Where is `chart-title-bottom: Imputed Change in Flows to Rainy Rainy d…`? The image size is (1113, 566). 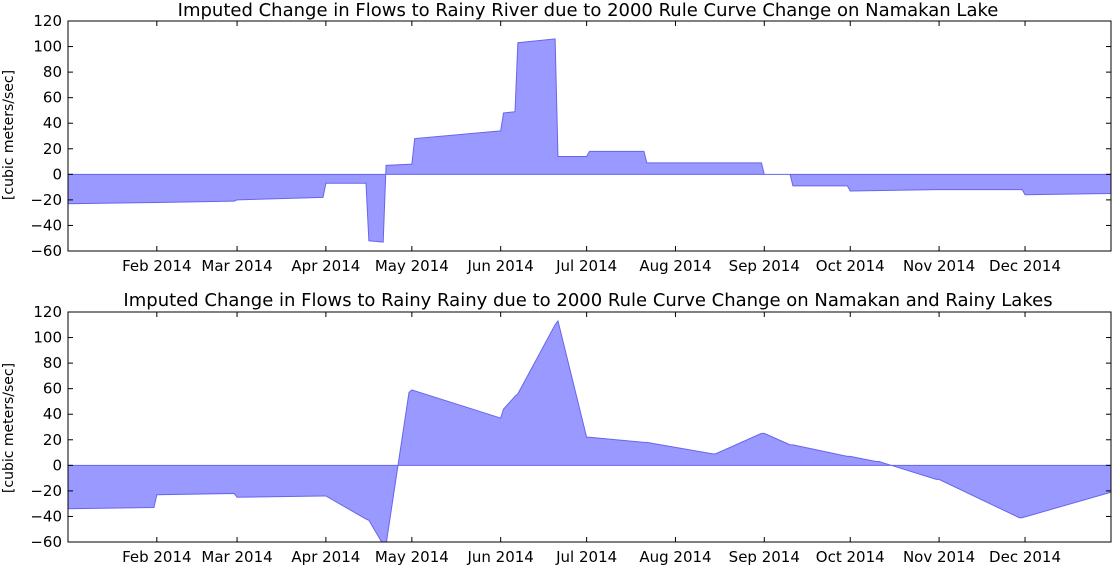
chart-title-bottom: Imputed Change in Flows to Rainy Rainy d… is located at coordinates (587, 300).